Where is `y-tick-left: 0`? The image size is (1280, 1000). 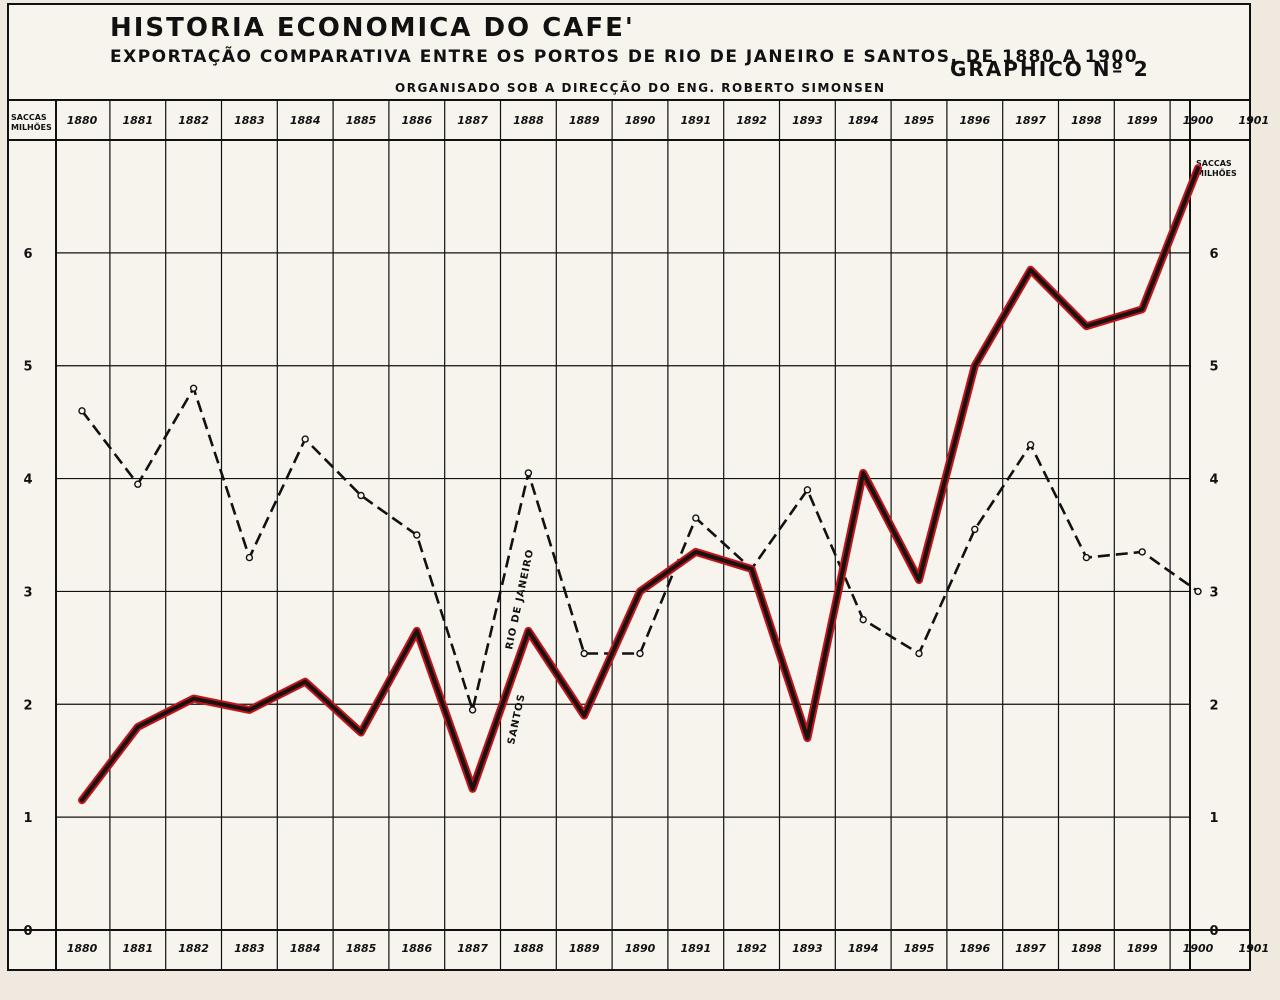 y-tick-left: 0 is located at coordinates (27, 931).